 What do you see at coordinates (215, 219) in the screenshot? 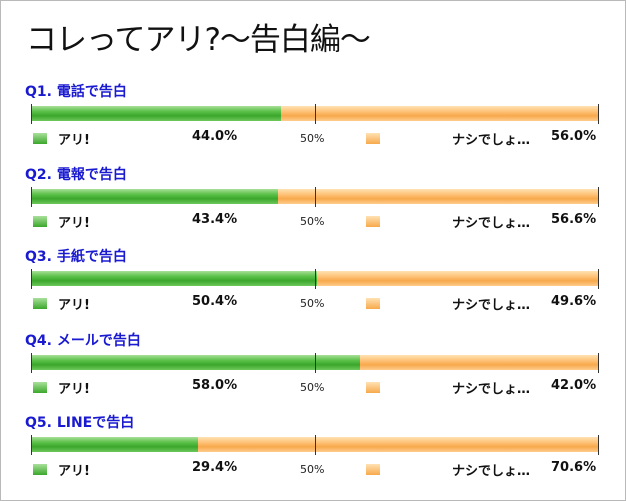
I see `percent-yes: 43.4%` at bounding box center [215, 219].